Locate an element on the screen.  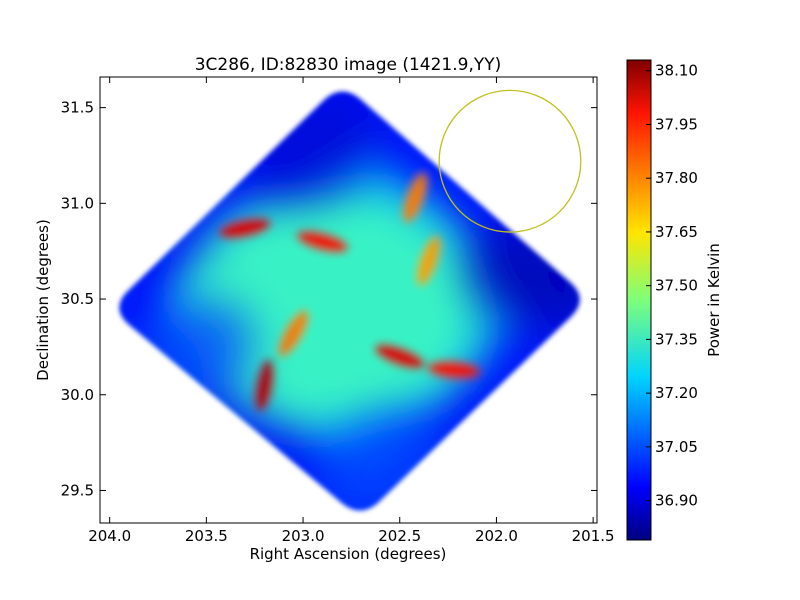
x-axis-label: Right Ascension (degrees) is located at coordinates (348, 554).